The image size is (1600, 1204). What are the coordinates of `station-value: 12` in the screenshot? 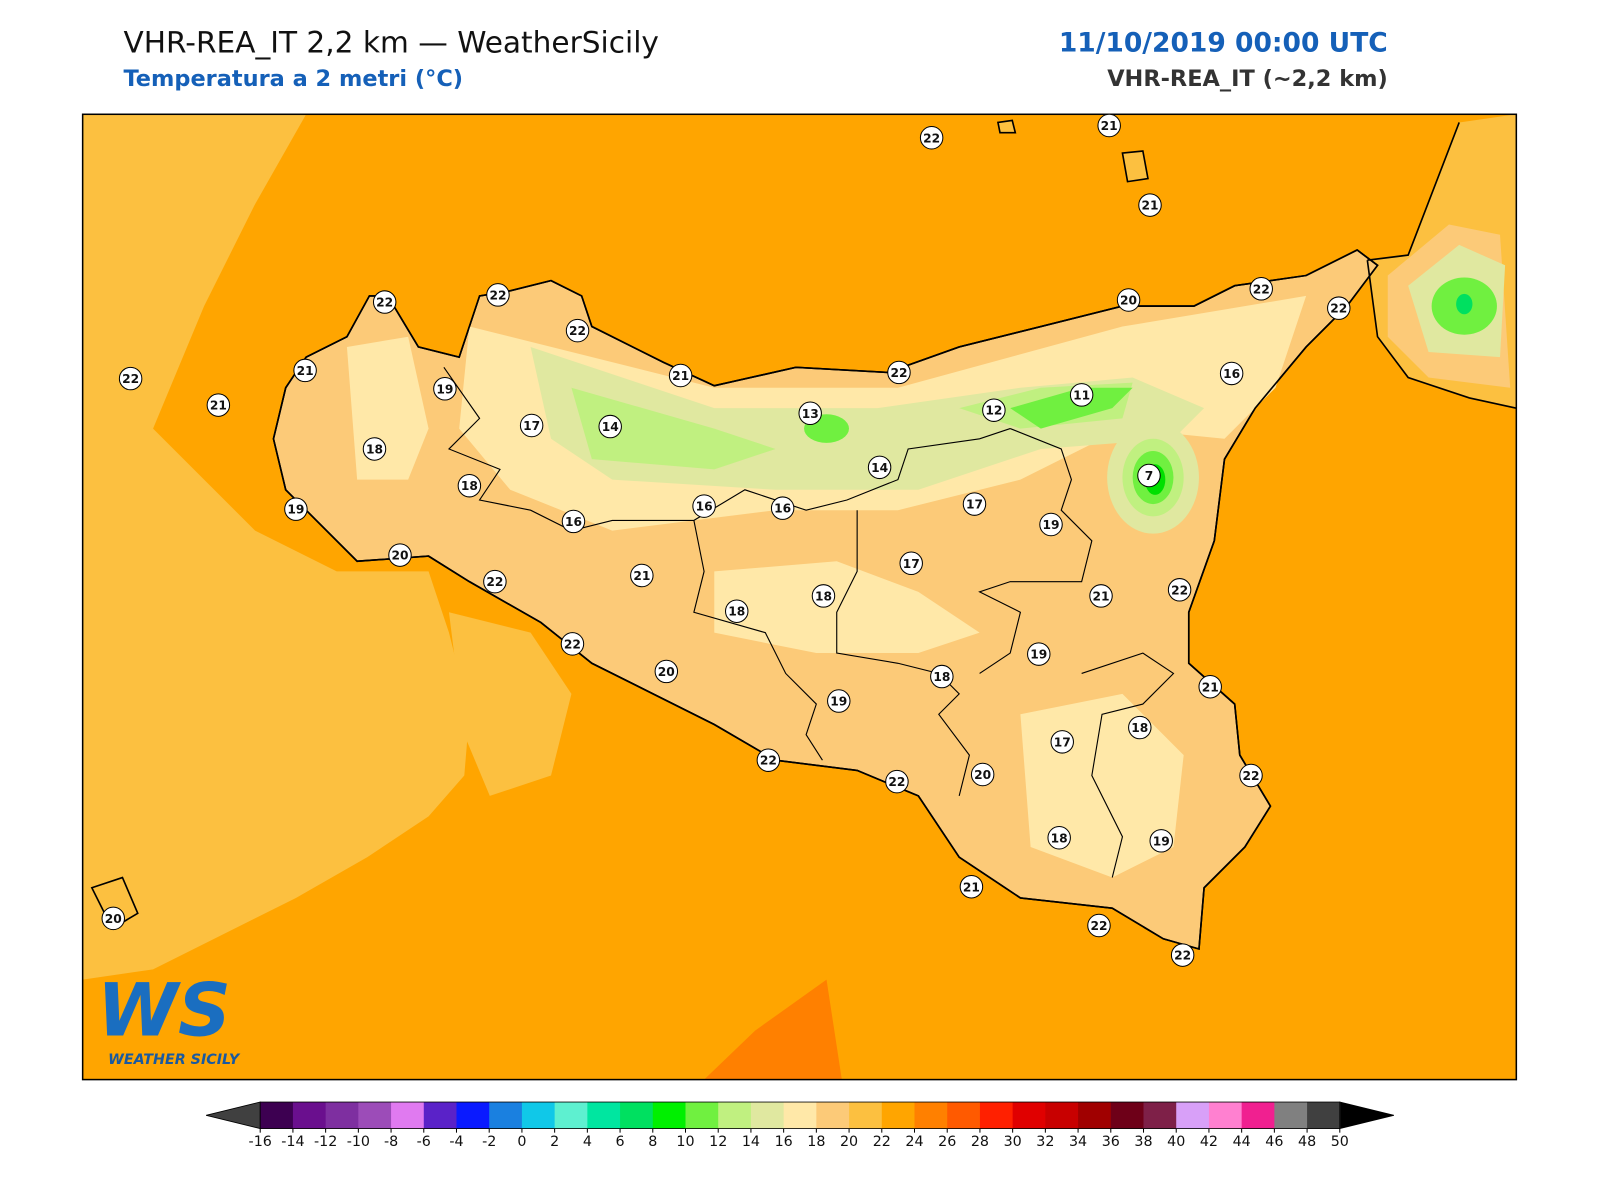 It's located at (993, 411).